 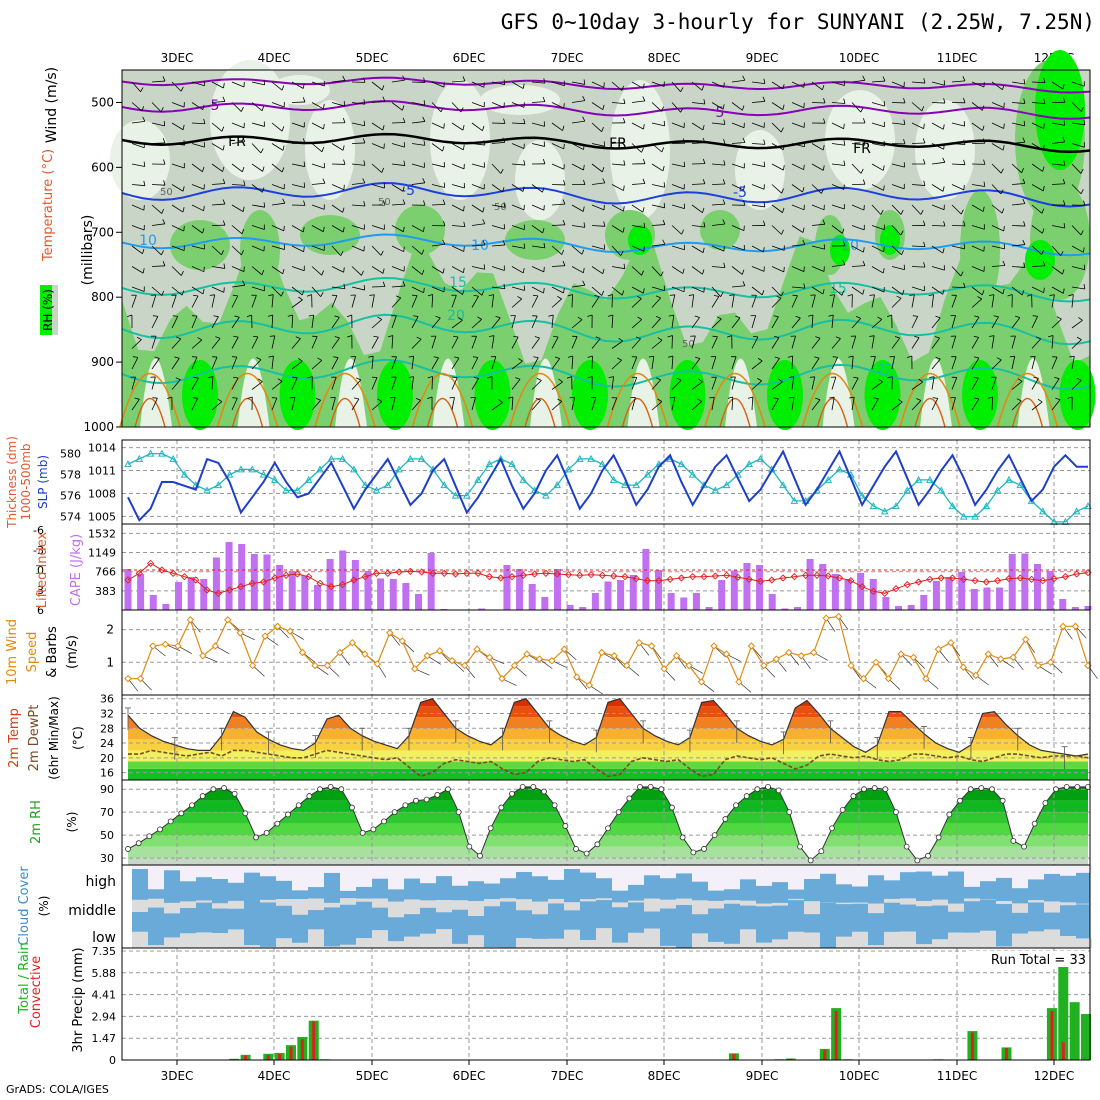 What do you see at coordinates (220, 872) in the screenshot?
I see `cloud-high-gap` at bounding box center [220, 872].